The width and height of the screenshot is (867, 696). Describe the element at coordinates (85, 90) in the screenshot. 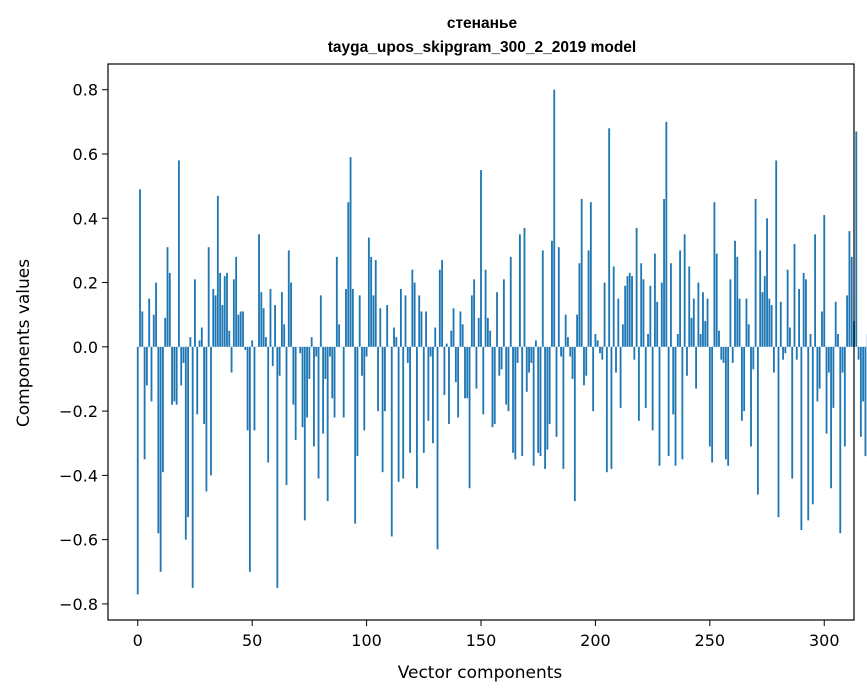

I see `y-tick-label: 0.8` at that location.